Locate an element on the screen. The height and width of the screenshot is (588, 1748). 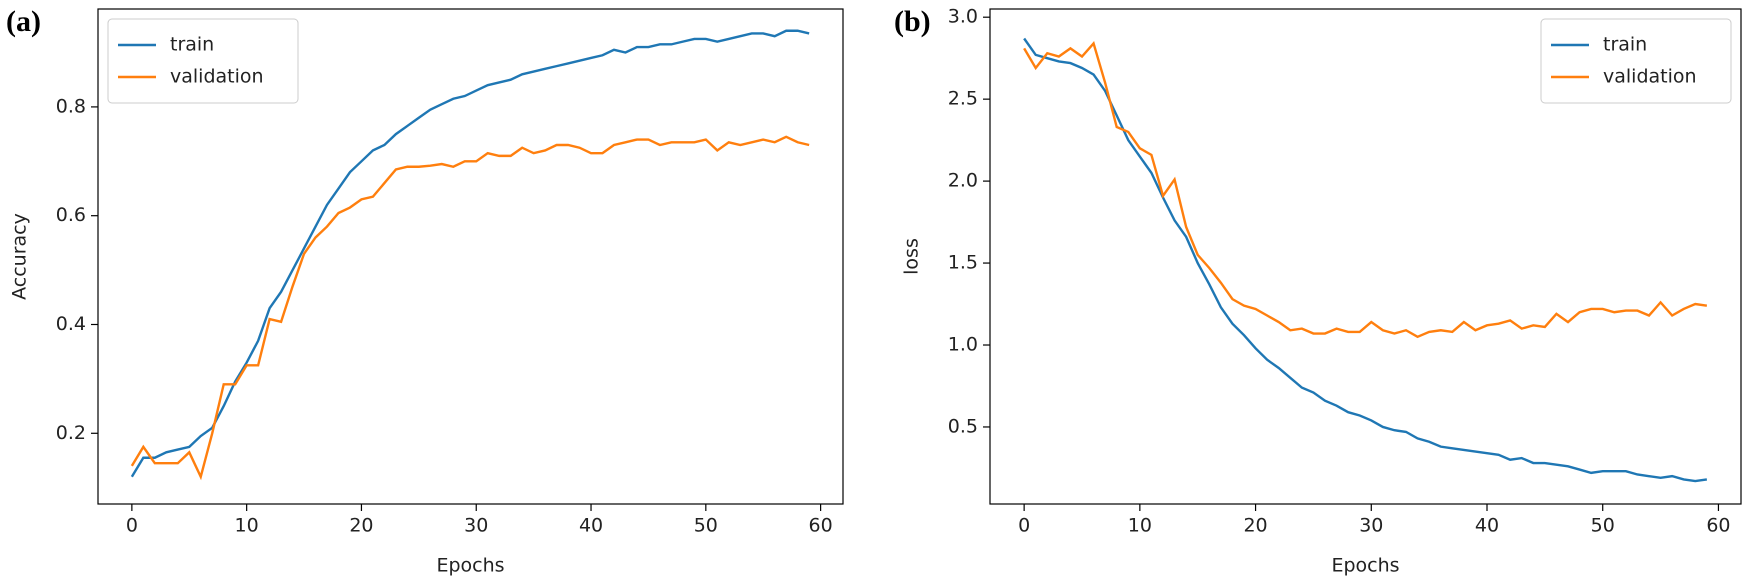
y-tick-label: 0.6 is located at coordinates (71, 215).